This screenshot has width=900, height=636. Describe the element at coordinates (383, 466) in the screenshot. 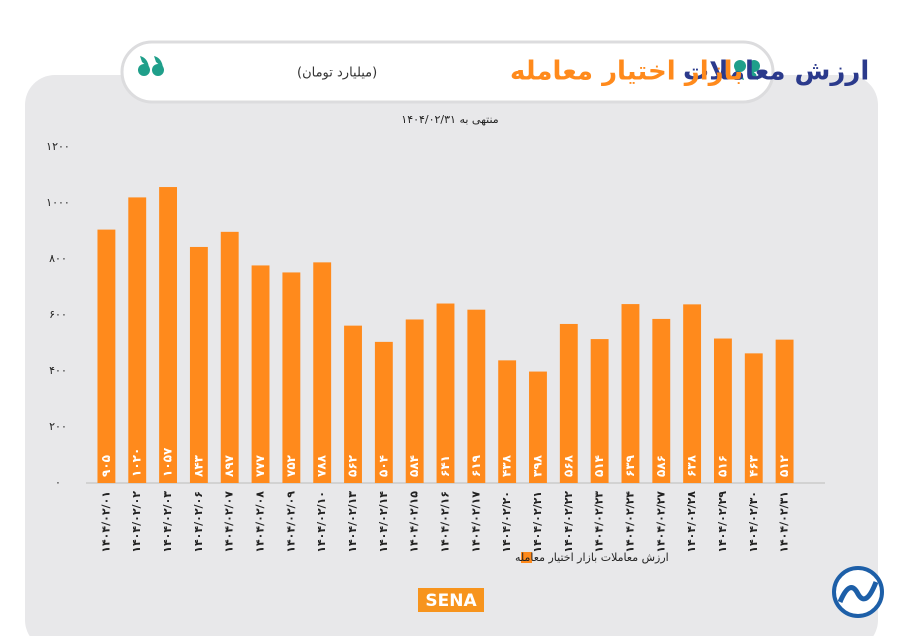

I see `value-label: ۵۰۴` at that location.